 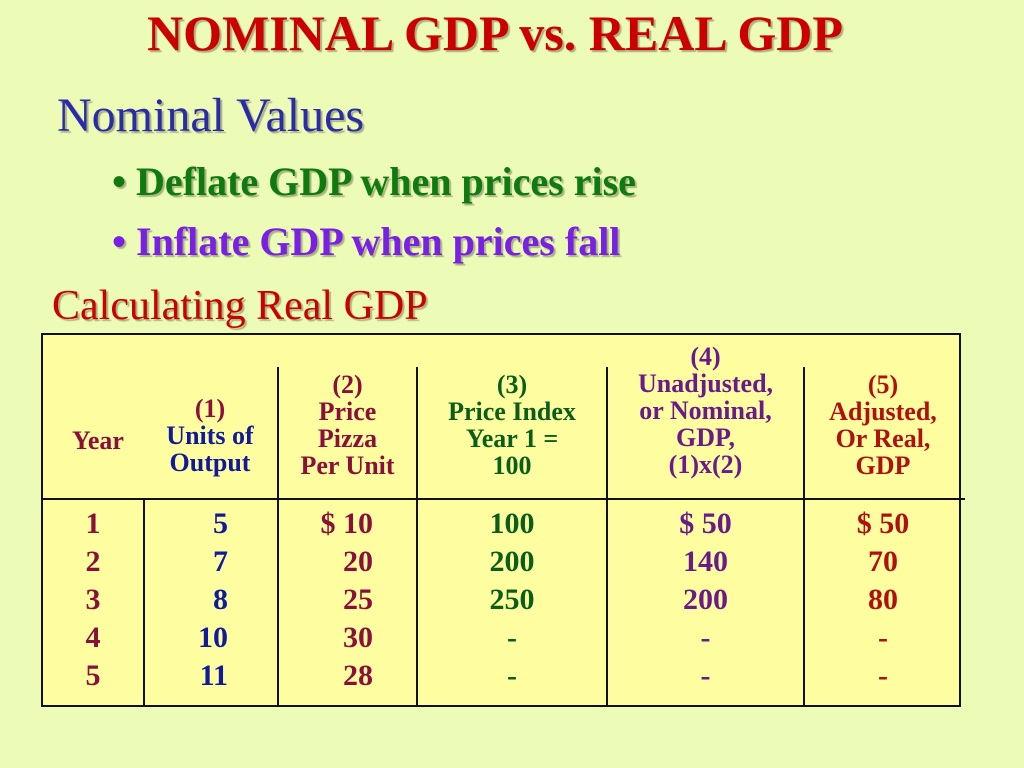 I want to click on cell-price: $ 10, so click(x=347, y=523).